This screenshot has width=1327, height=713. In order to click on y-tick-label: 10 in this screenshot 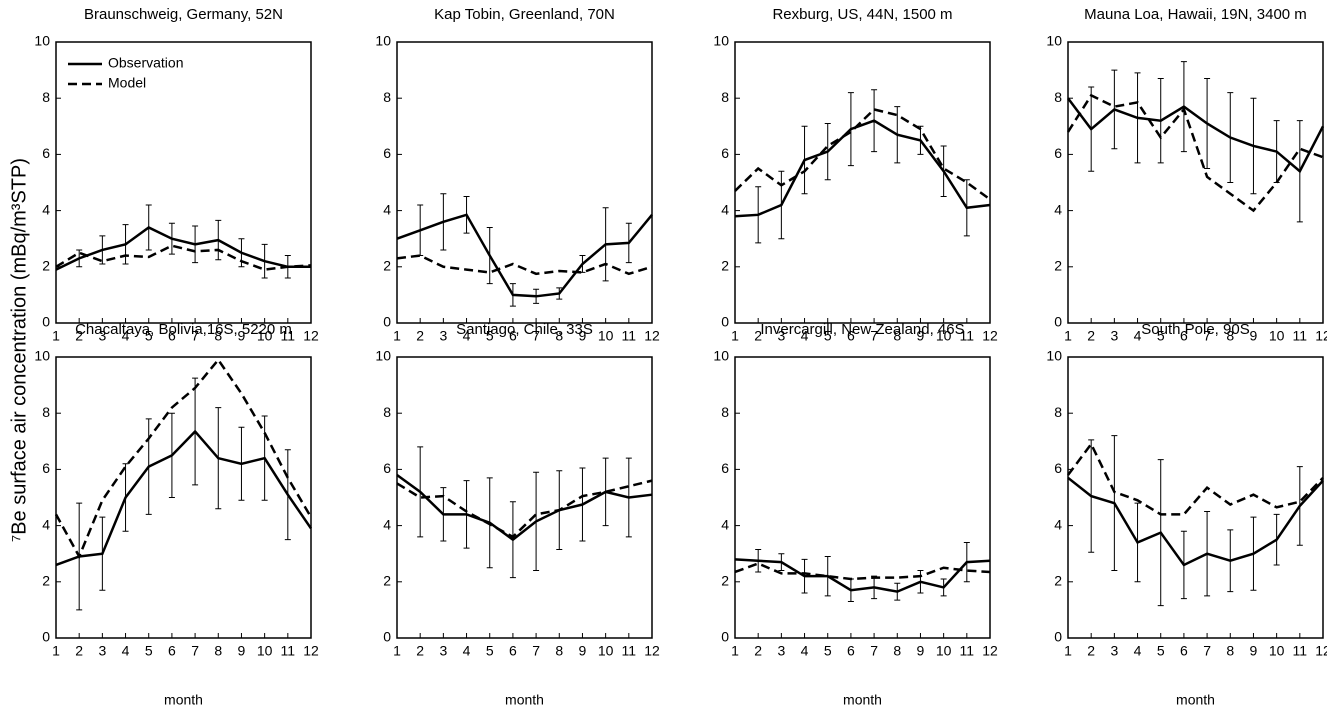, I will do `click(42, 356)`.